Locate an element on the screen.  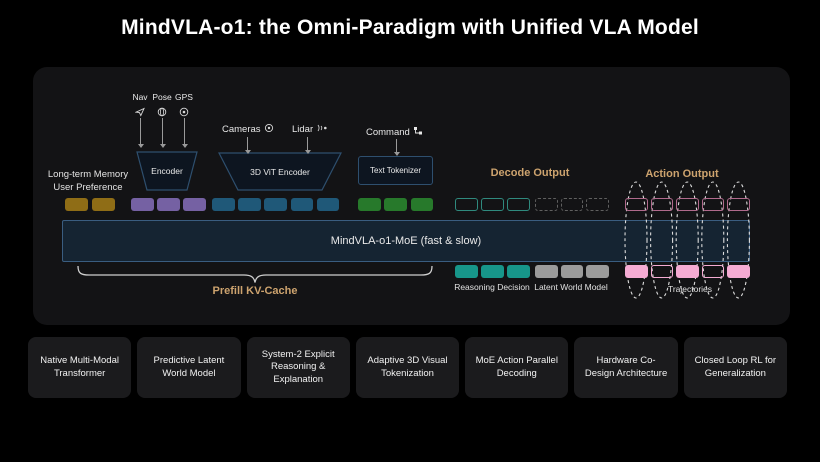
encoder-label: Encoder is located at coordinates (167, 171).